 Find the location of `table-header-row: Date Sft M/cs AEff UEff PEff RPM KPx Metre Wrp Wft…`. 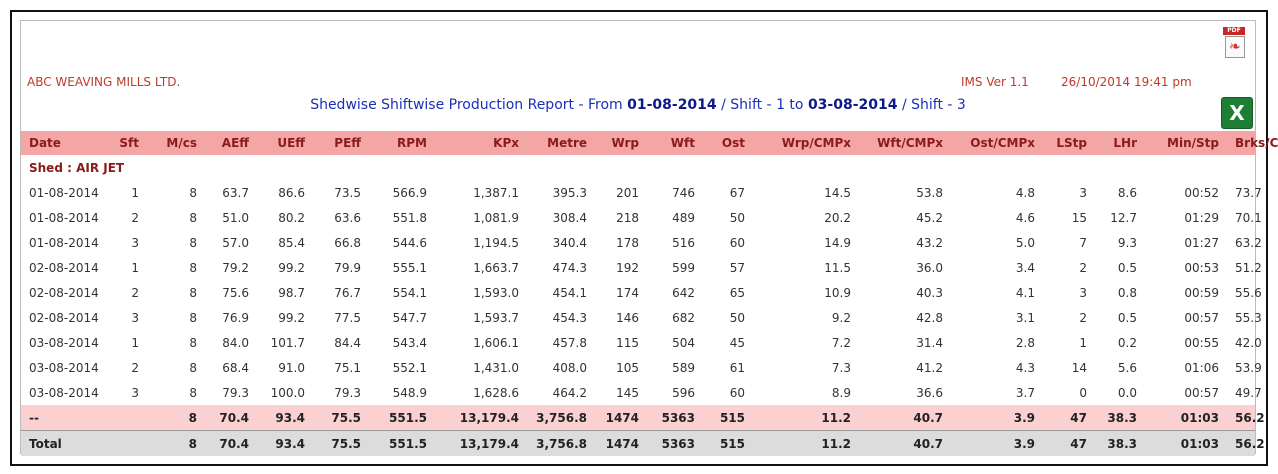

table-header-row: Date Sft M/cs AEff UEff PEff RPM KPx Metre Wrp Wft… is located at coordinates (649, 143).